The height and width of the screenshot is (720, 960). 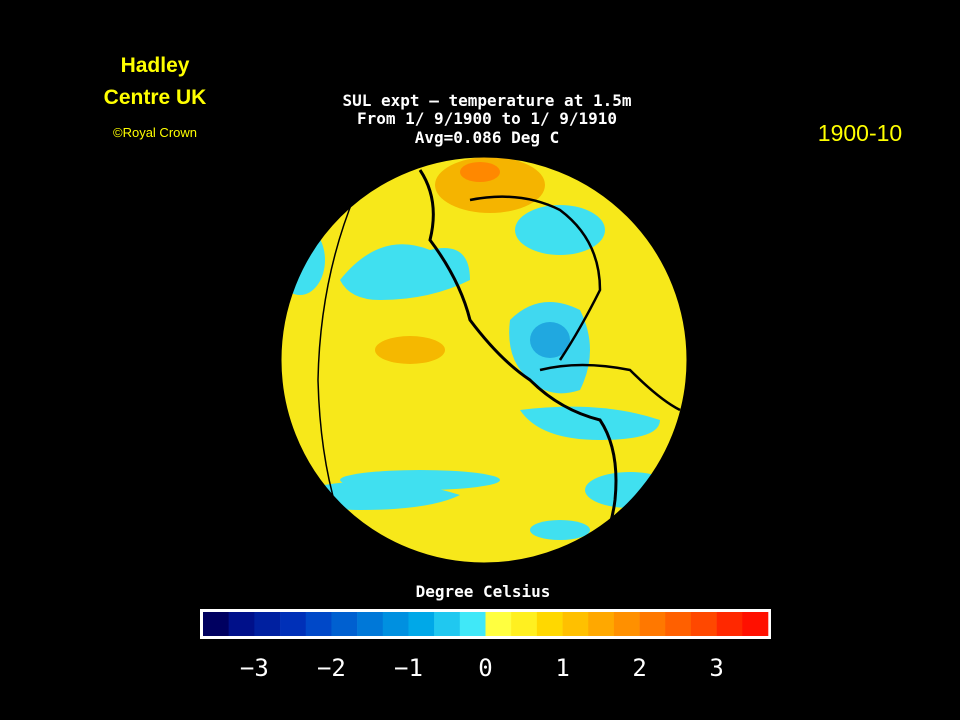 I want to click on tick-label: 1, so click(x=562, y=668).